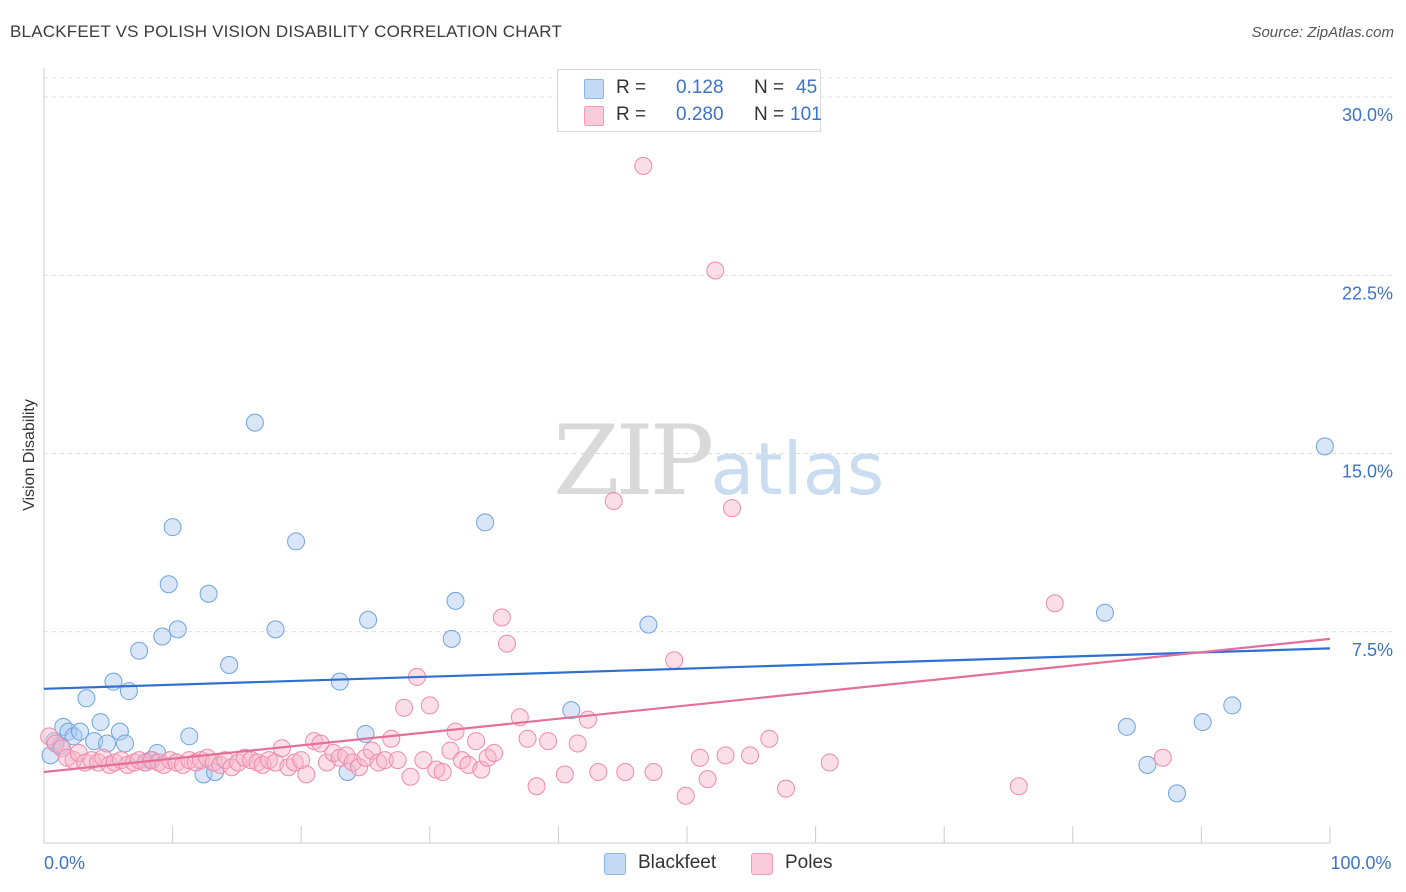  I want to click on correlation-legend: R = 0.128 N = 45 R = 0.280 N = 101, so click(689, 100).